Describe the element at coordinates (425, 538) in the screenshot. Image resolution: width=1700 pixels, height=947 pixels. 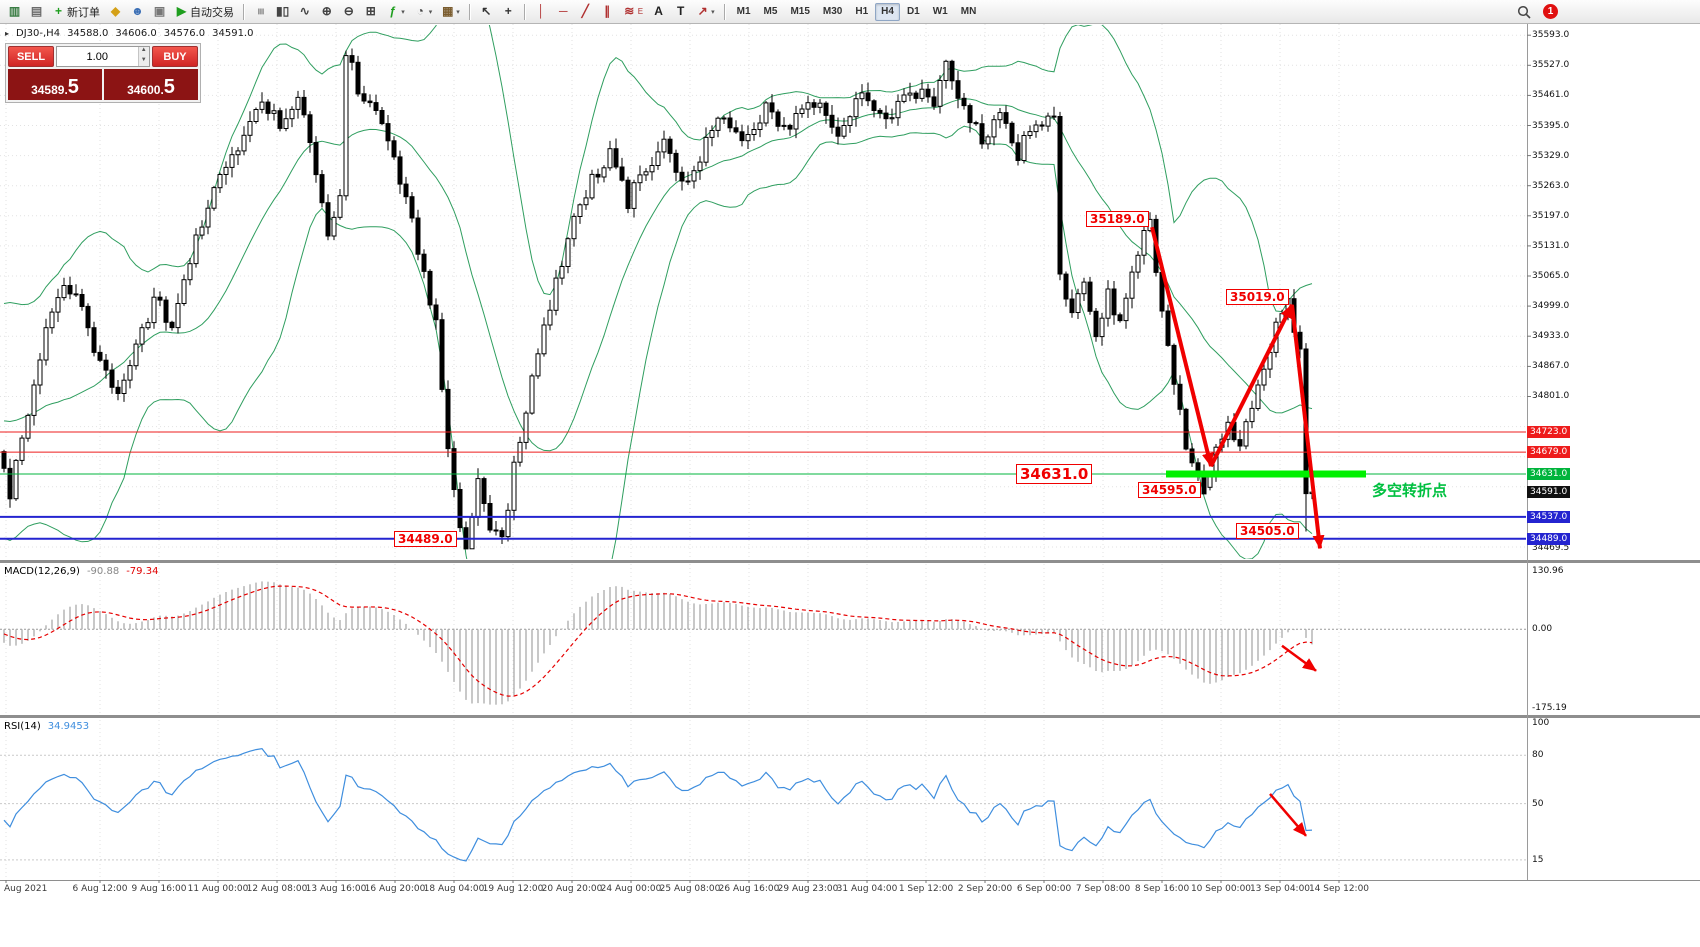
I see `chart-annotation: 34489.0` at that location.